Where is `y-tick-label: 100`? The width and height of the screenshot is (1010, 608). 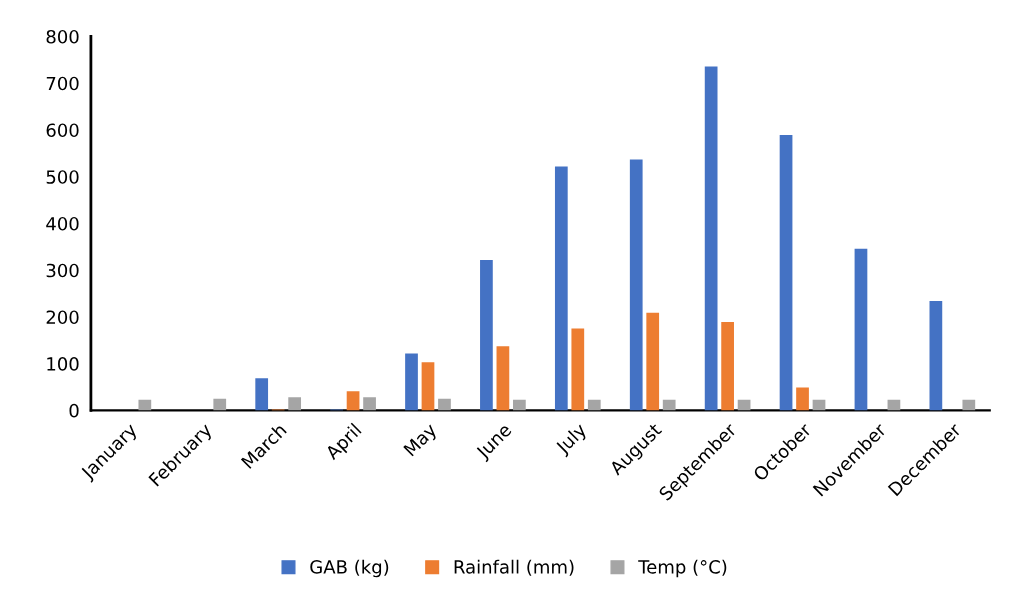 y-tick-label: 100 is located at coordinates (63, 364).